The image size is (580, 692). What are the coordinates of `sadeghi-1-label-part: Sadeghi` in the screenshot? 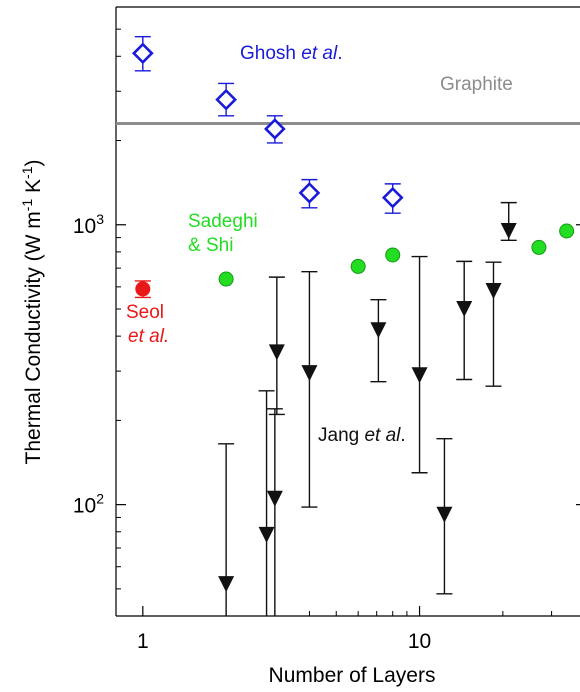 It's located at (223, 221).